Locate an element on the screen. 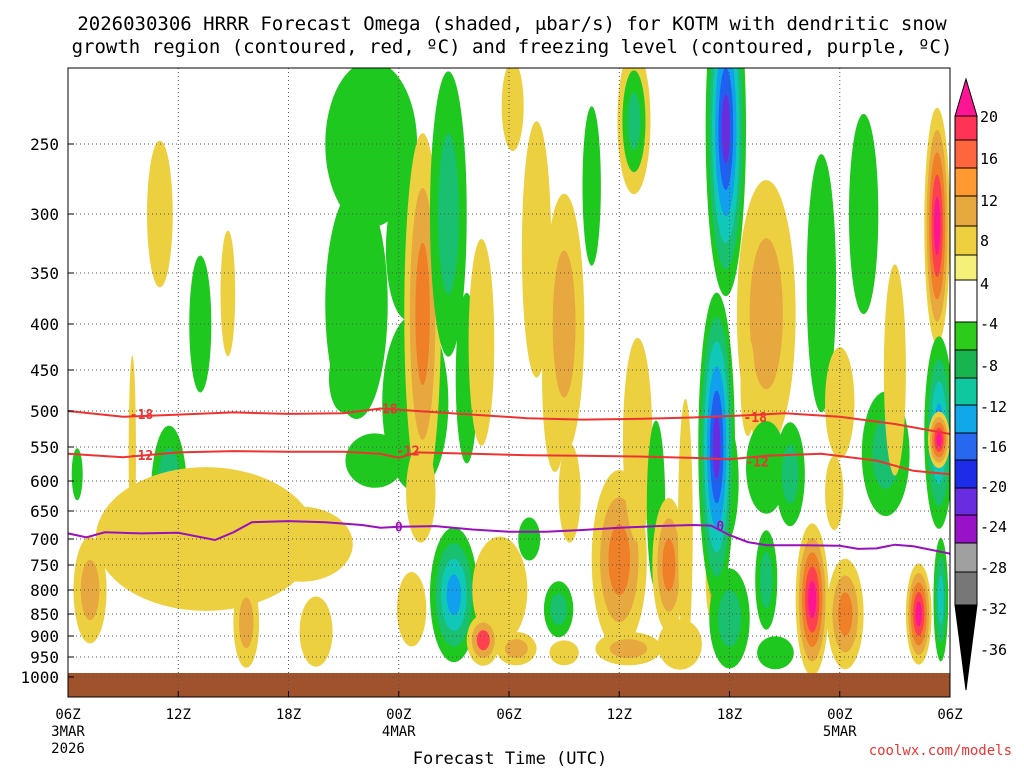 The image size is (1024, 768). colorbar-label--12: -12 is located at coordinates (993, 407).